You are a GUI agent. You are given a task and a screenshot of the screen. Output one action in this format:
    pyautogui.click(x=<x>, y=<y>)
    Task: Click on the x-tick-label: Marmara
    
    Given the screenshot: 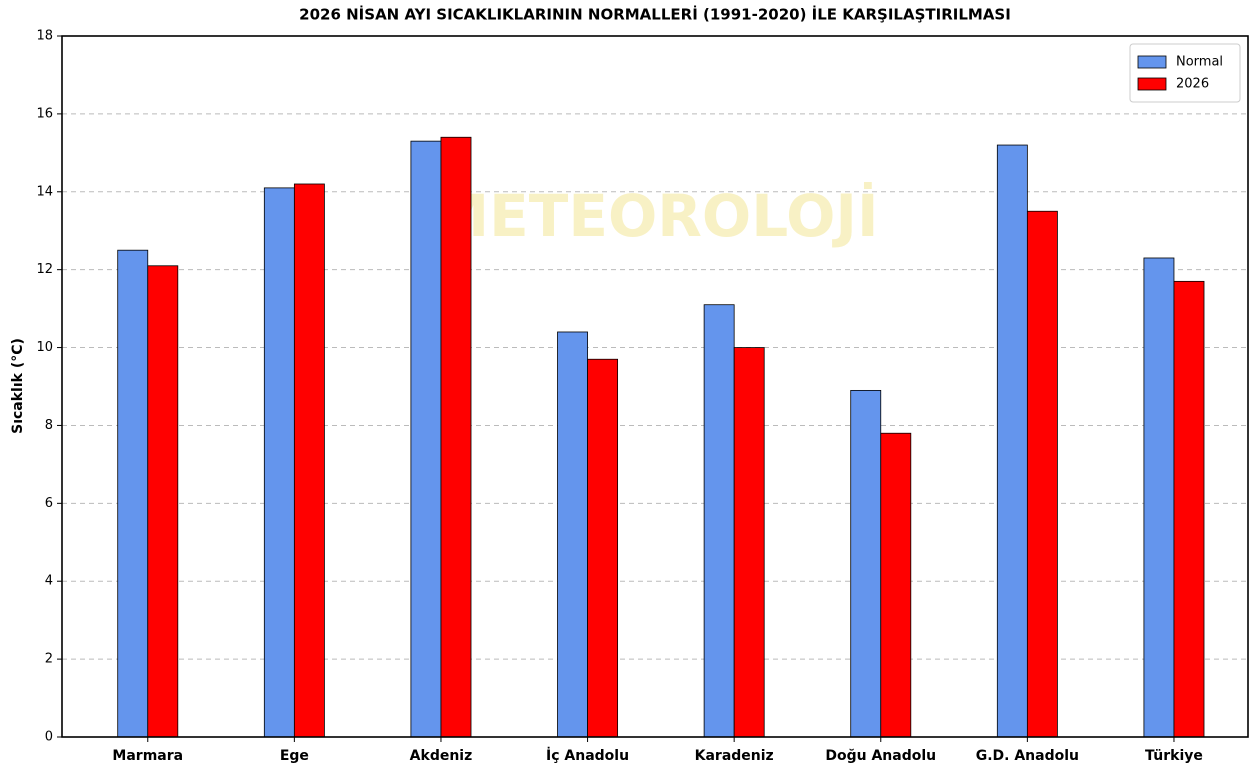 What is the action you would take?
    pyautogui.click(x=147, y=756)
    